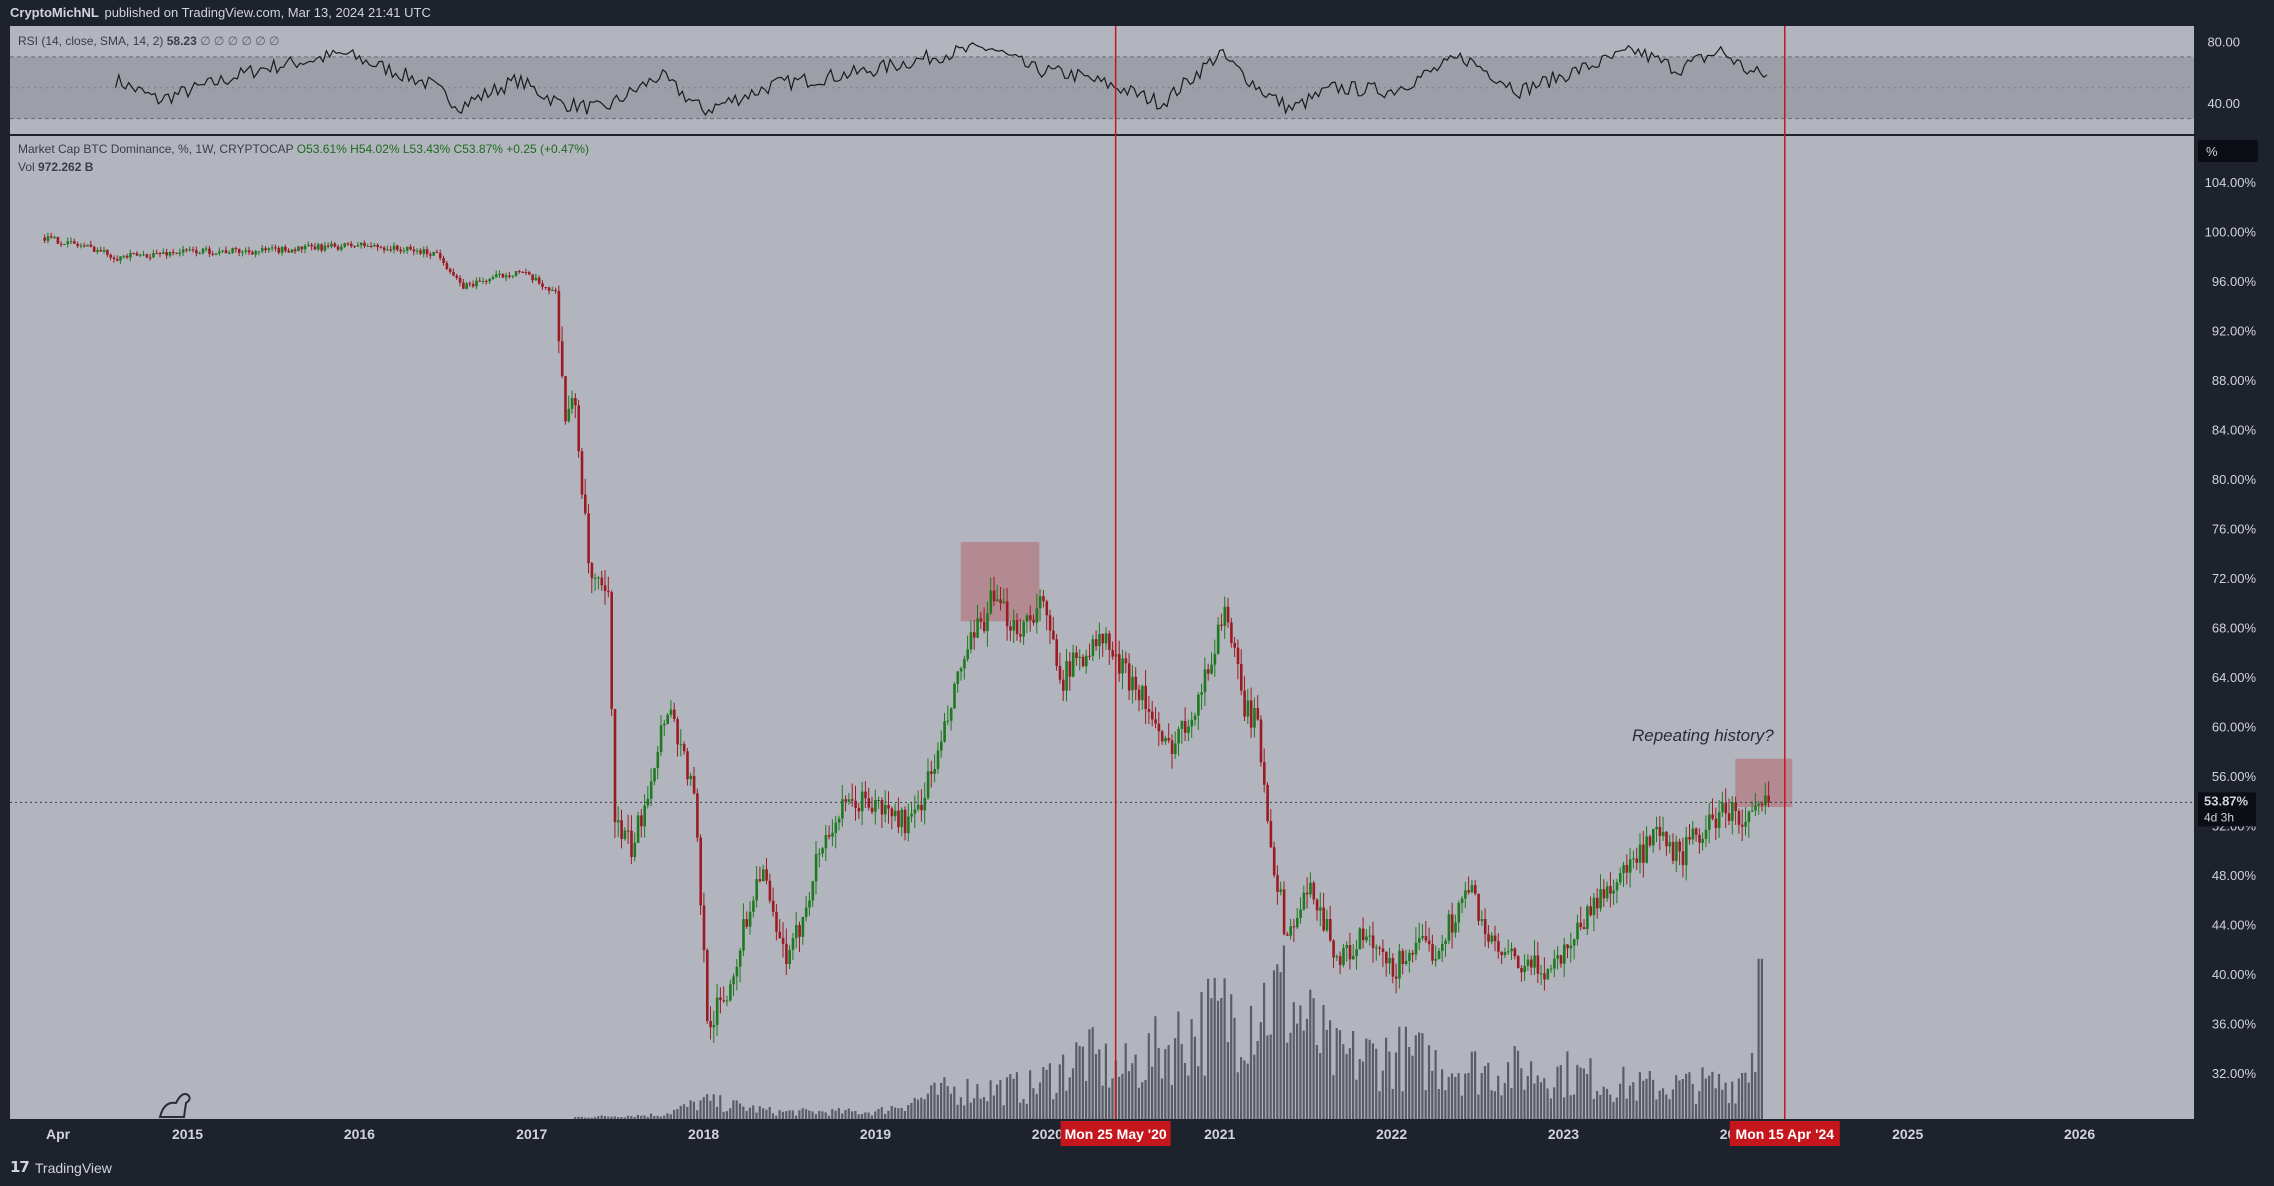  I want to click on author-name: CryptoMichNL, so click(54, 12).